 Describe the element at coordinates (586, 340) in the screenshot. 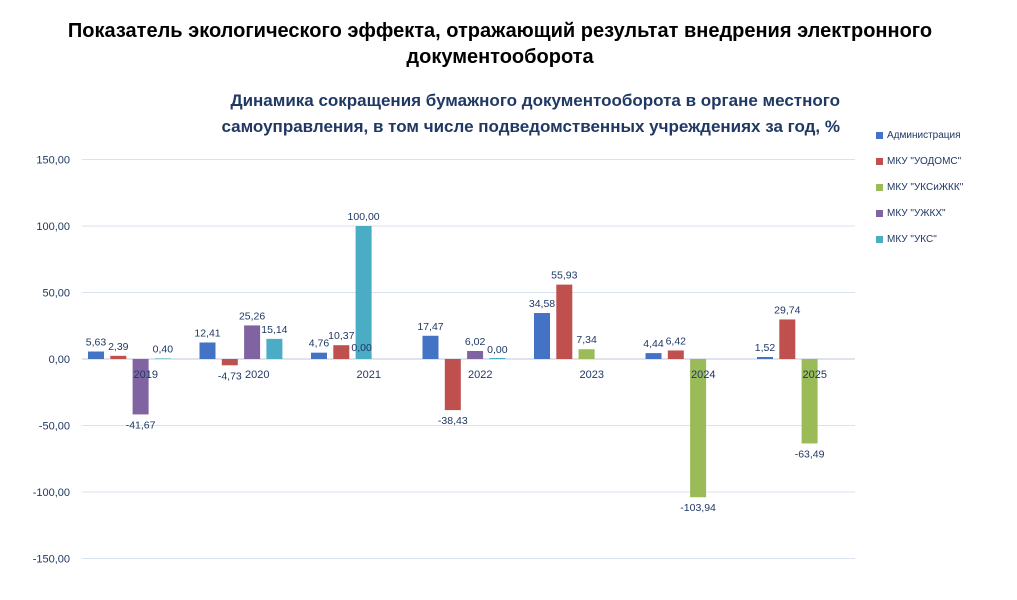

I see `data-label: 7,34` at that location.